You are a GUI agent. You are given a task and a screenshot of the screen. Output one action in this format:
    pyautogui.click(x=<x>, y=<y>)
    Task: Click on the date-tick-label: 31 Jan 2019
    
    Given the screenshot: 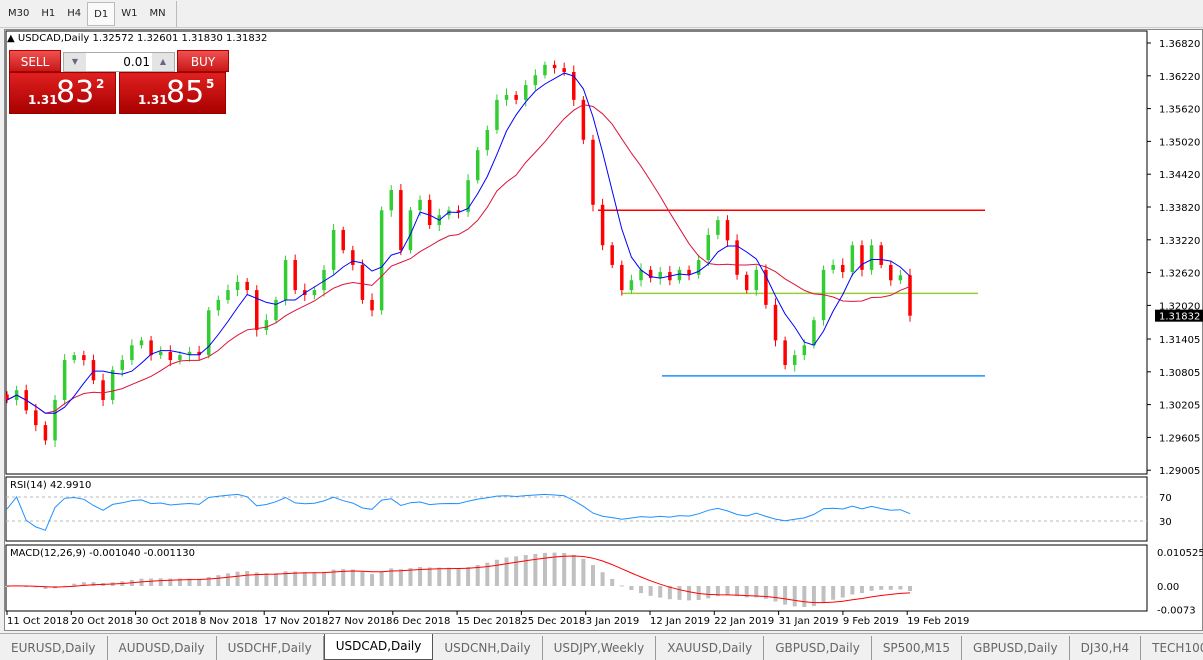 What is the action you would take?
    pyautogui.click(x=809, y=621)
    